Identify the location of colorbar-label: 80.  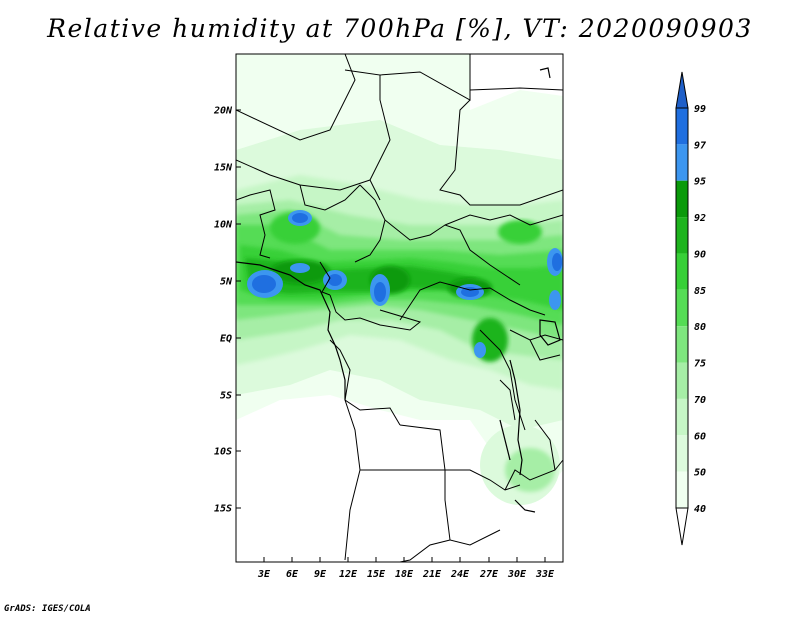
(700, 327).